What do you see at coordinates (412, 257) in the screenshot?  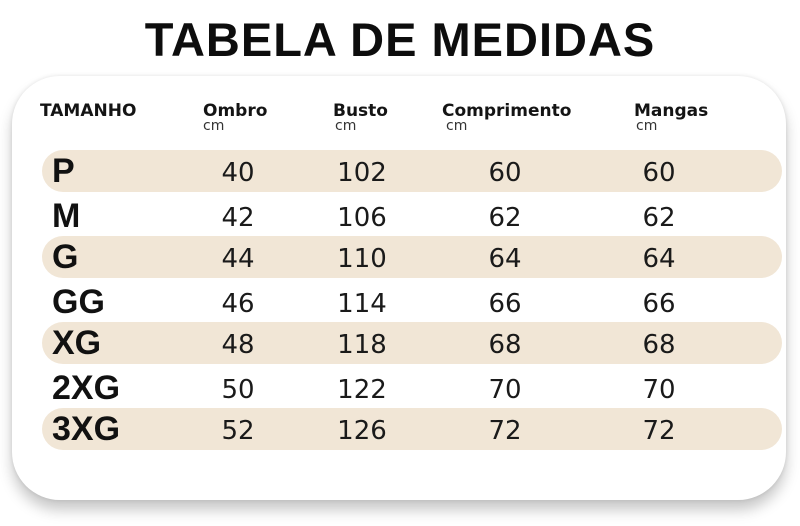 I see `table-row: G 44 110 64 64` at bounding box center [412, 257].